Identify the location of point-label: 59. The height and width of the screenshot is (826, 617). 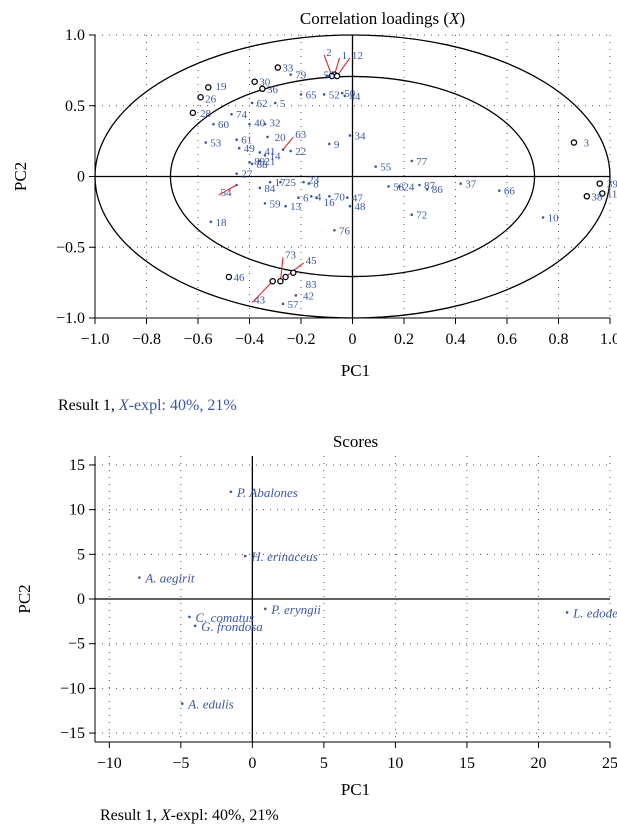
(276, 204).